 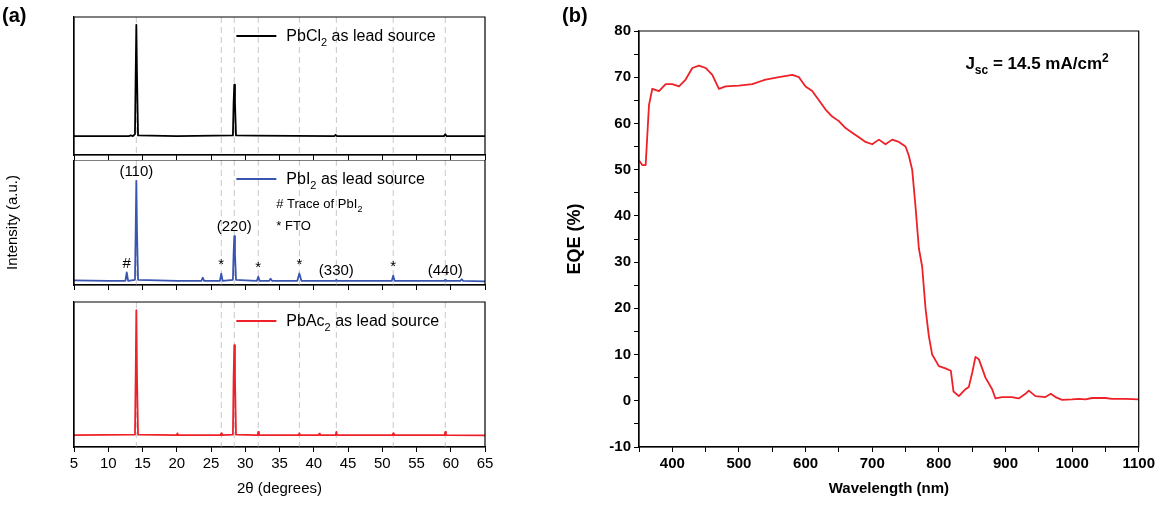 What do you see at coordinates (622, 76) in the screenshot?
I see `y-tick-label: 70` at bounding box center [622, 76].